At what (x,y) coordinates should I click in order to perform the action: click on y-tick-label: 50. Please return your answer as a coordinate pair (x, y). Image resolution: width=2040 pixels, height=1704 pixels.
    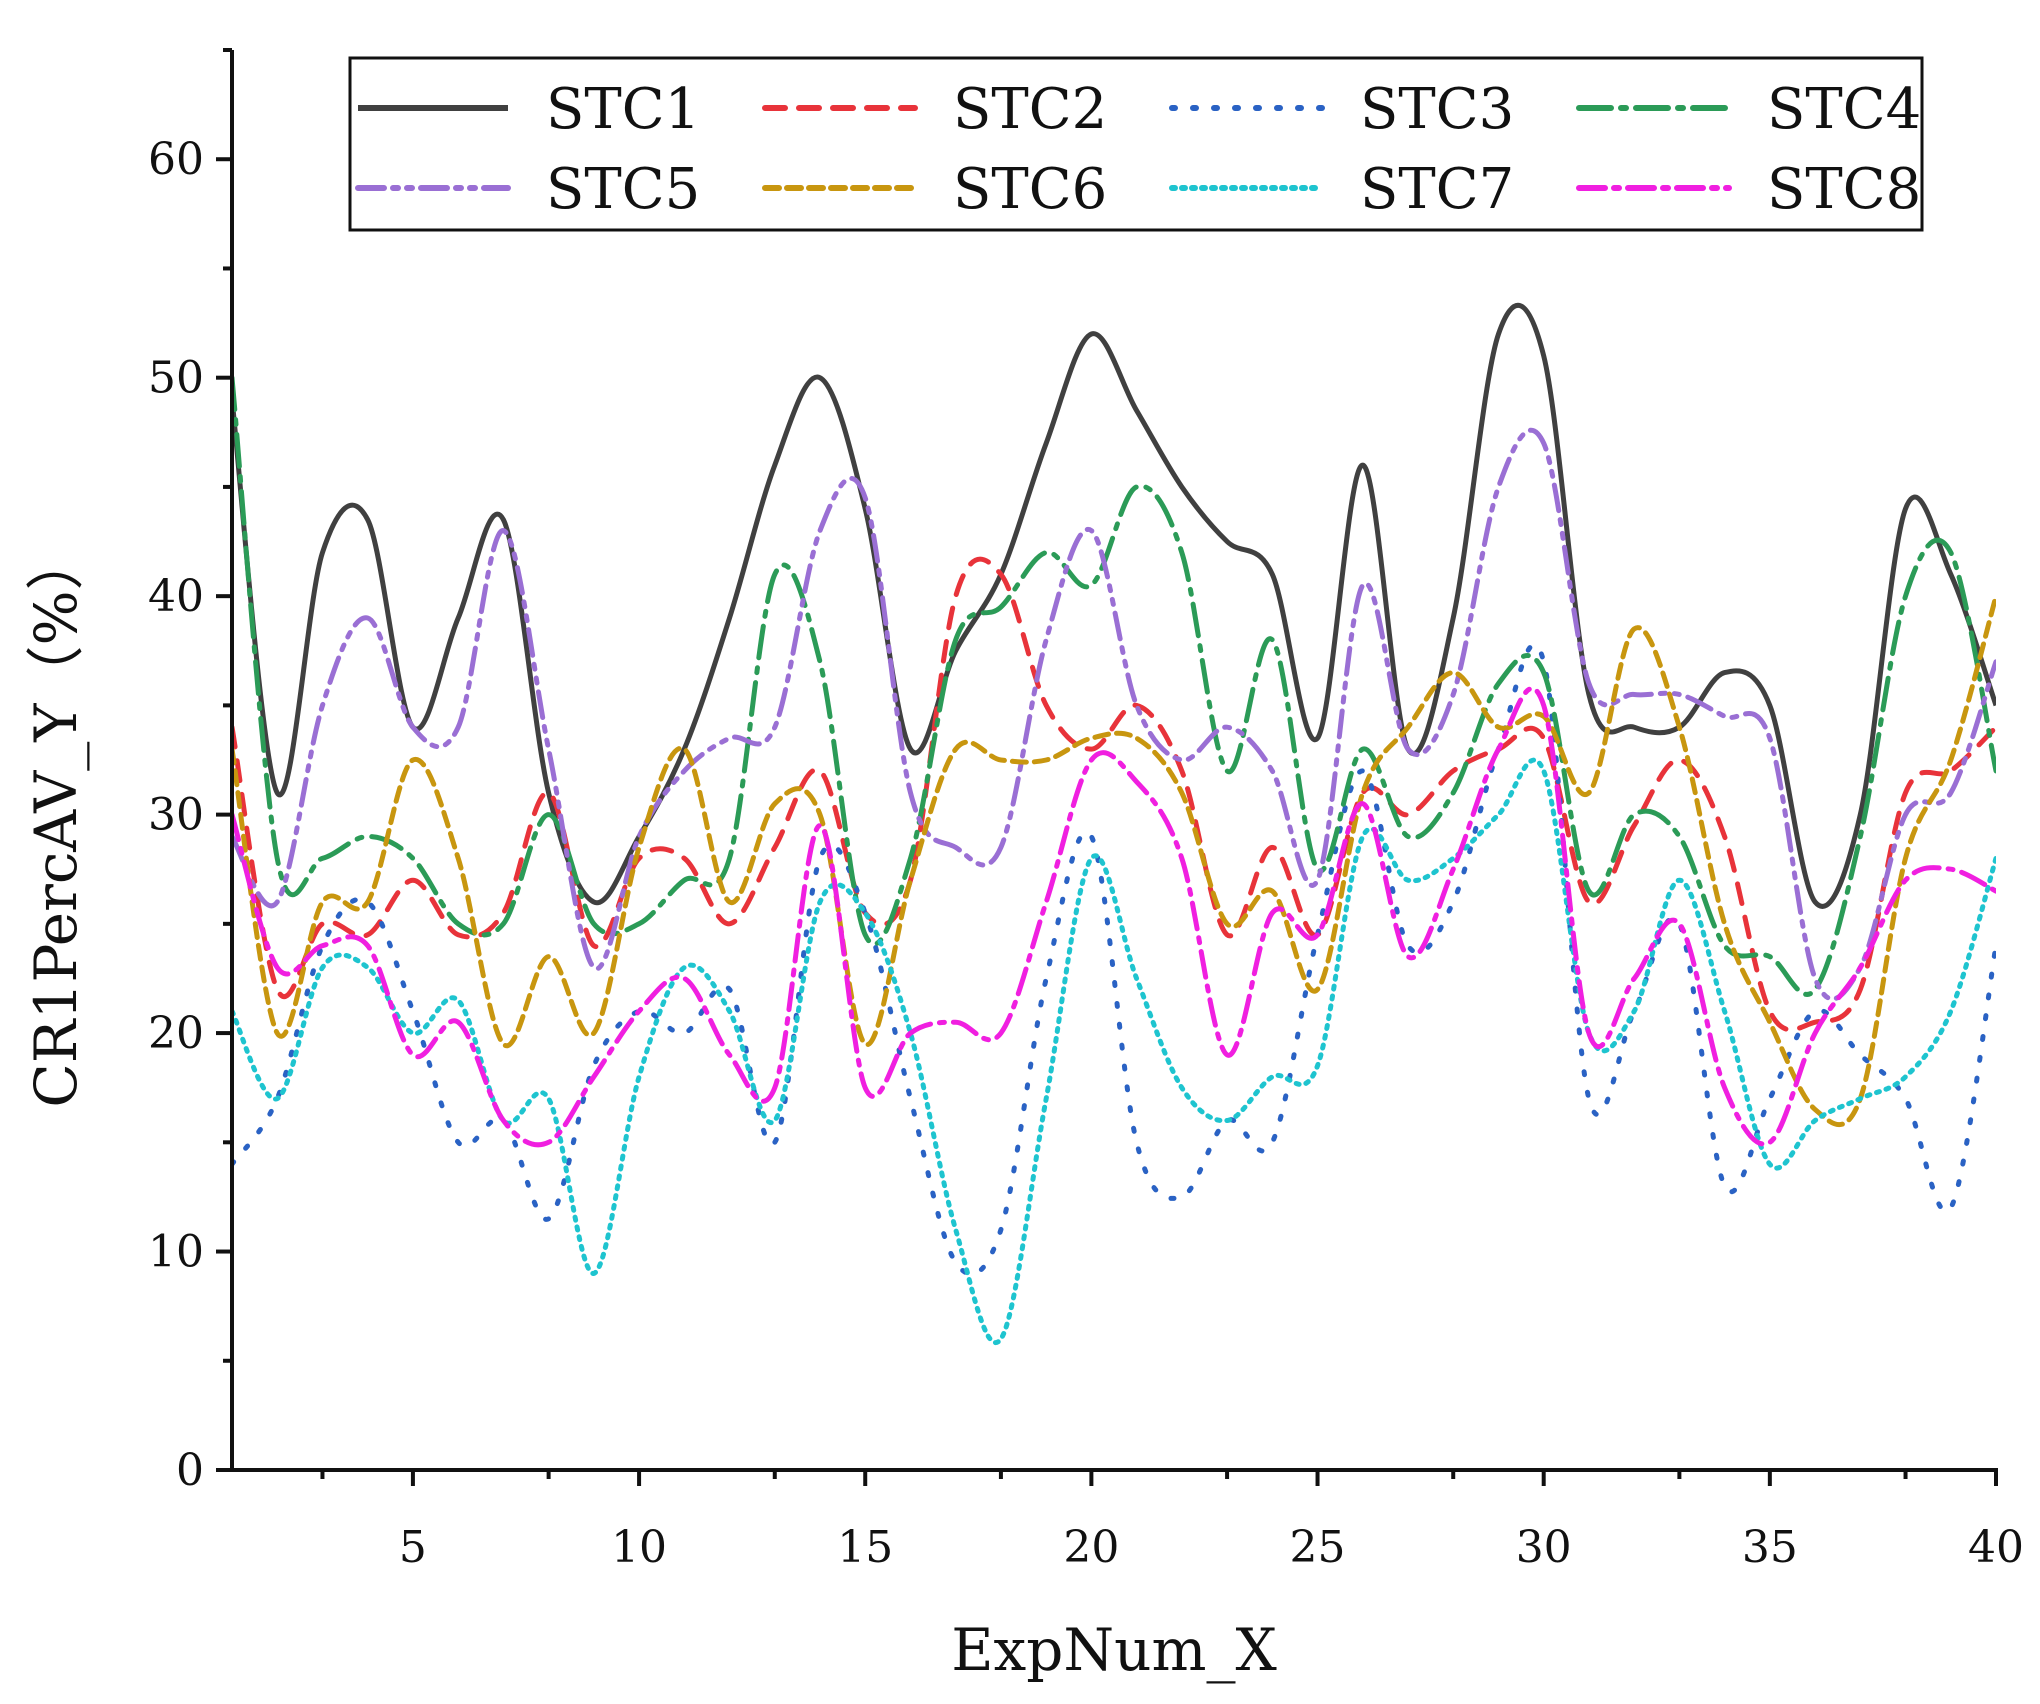
    Looking at the image, I should click on (176, 378).